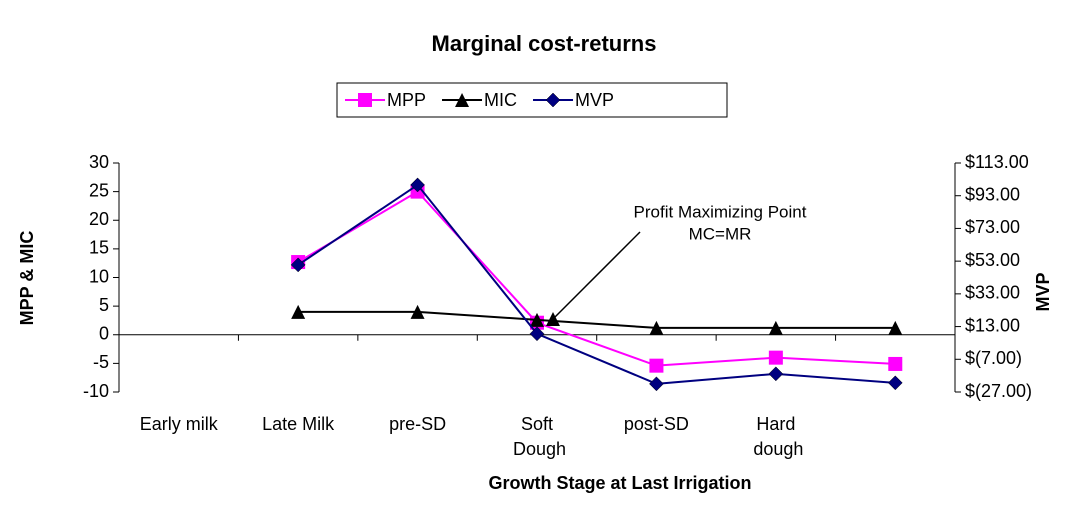 This screenshot has height=531, width=1089. Describe the element at coordinates (298, 424) in the screenshot. I see `x-tick-label: Late Milk` at that location.